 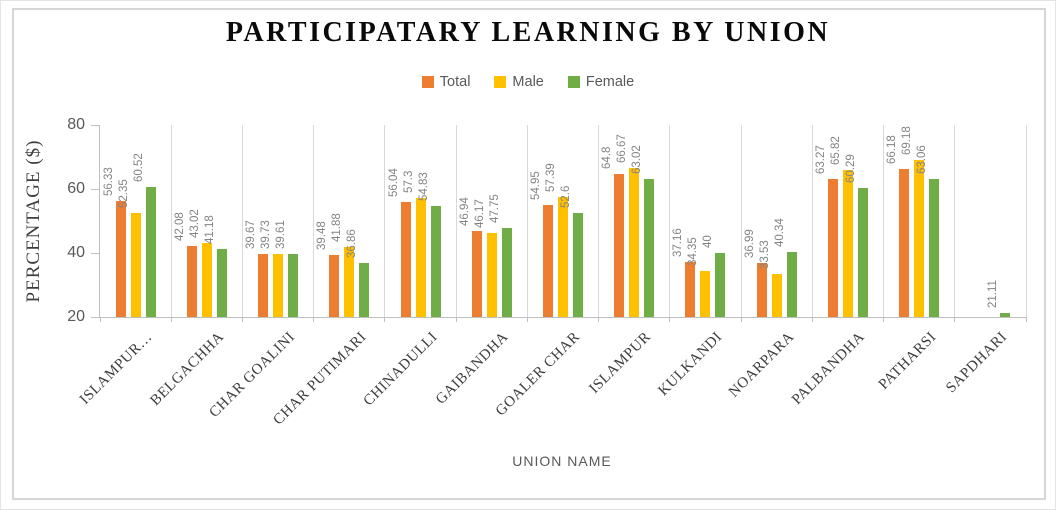 I want to click on x-tick-label: BELGACHHA, so click(x=187, y=369).